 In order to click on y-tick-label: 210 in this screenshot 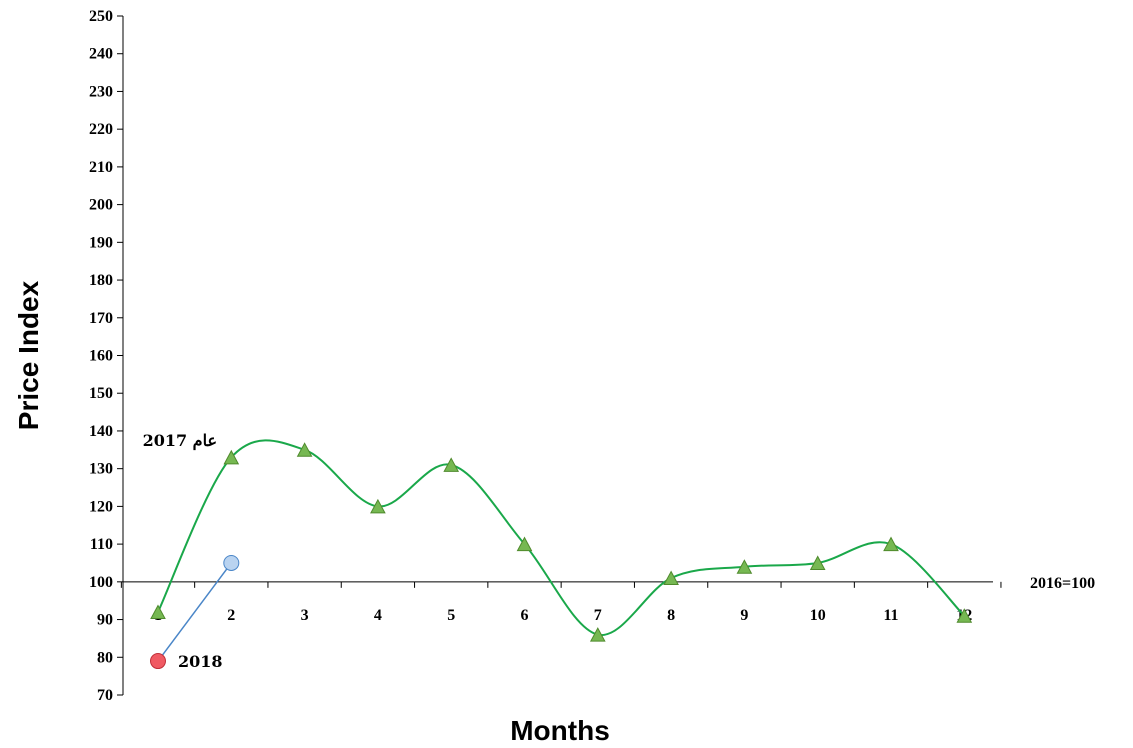, I will do `click(101, 167)`.